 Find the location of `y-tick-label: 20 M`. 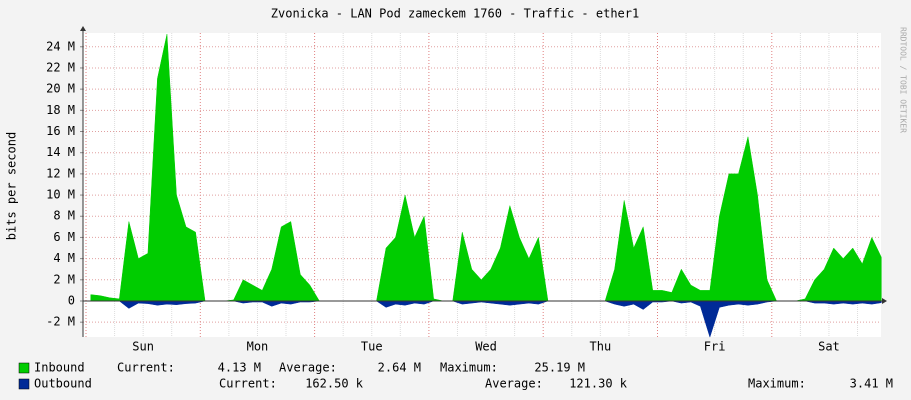

y-tick-label: 20 M is located at coordinates (60, 89).